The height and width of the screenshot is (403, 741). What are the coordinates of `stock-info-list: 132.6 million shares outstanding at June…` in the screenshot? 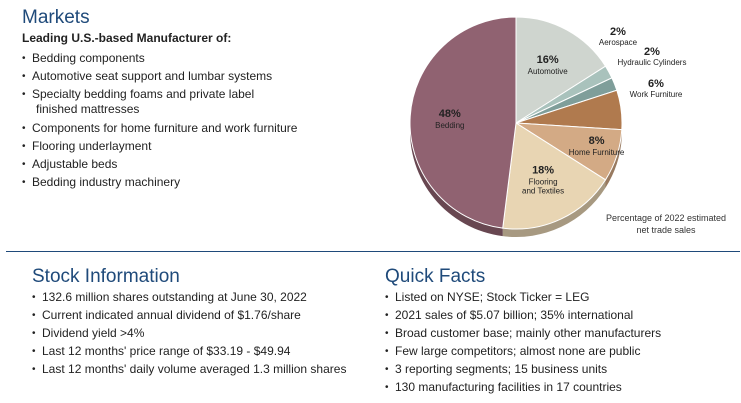 It's located at (202, 335).